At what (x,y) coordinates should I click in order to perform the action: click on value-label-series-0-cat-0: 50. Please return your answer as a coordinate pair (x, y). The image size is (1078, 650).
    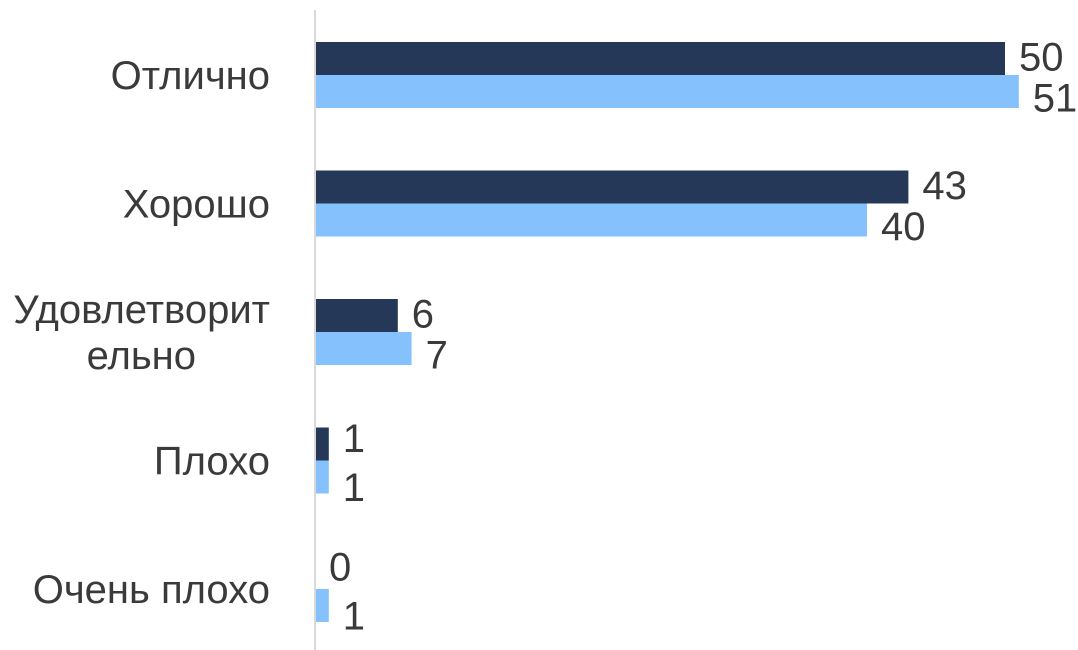
    Looking at the image, I should click on (1041, 58).